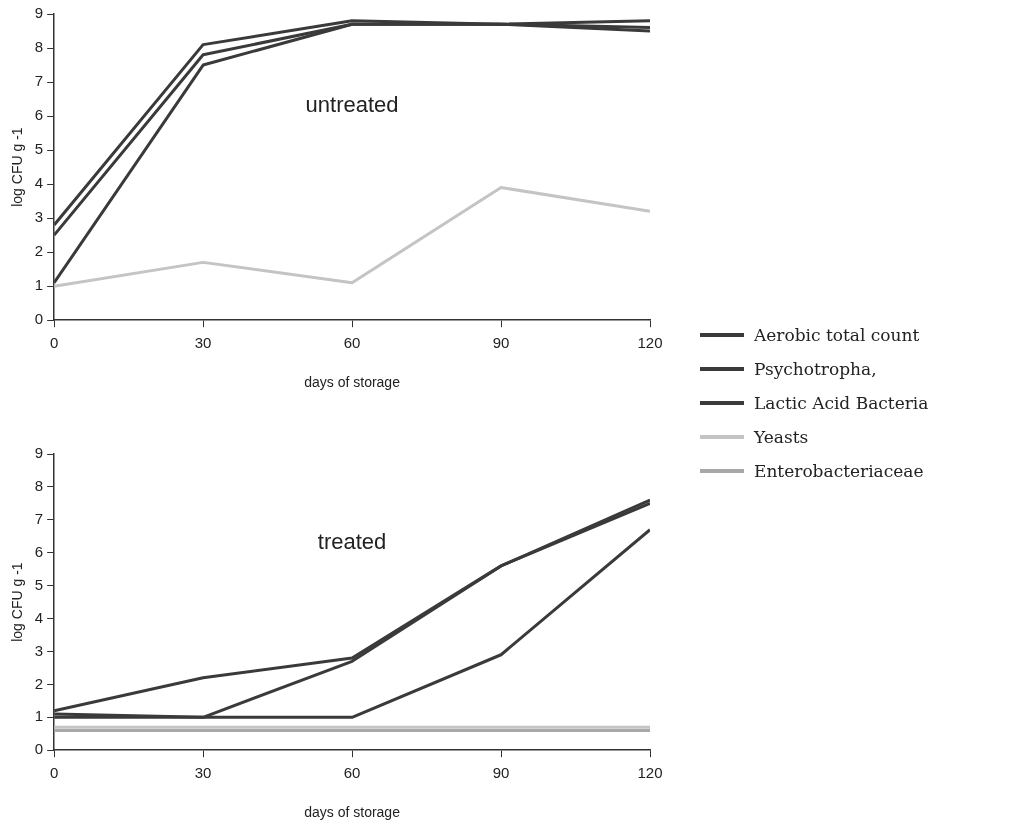  I want to click on legend-label: Psychotropha,, so click(815, 369).